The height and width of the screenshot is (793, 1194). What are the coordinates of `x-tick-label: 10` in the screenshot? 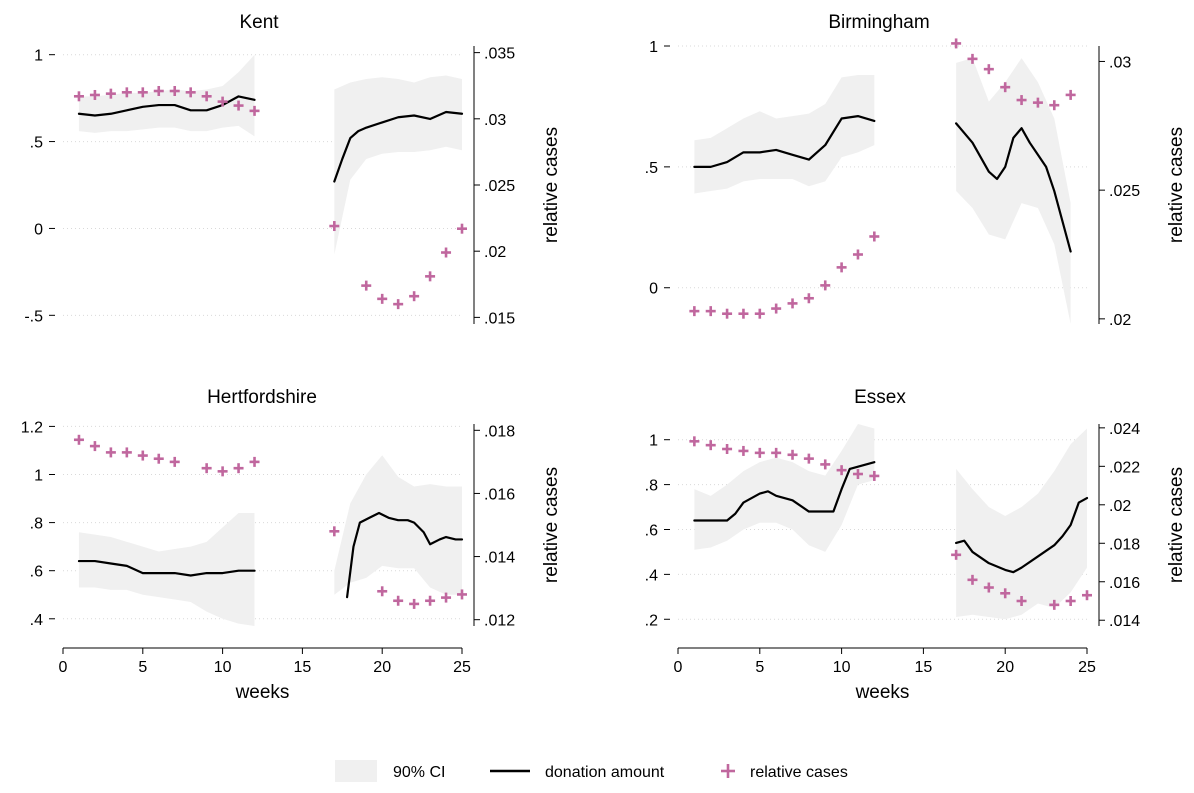 It's located at (842, 667).